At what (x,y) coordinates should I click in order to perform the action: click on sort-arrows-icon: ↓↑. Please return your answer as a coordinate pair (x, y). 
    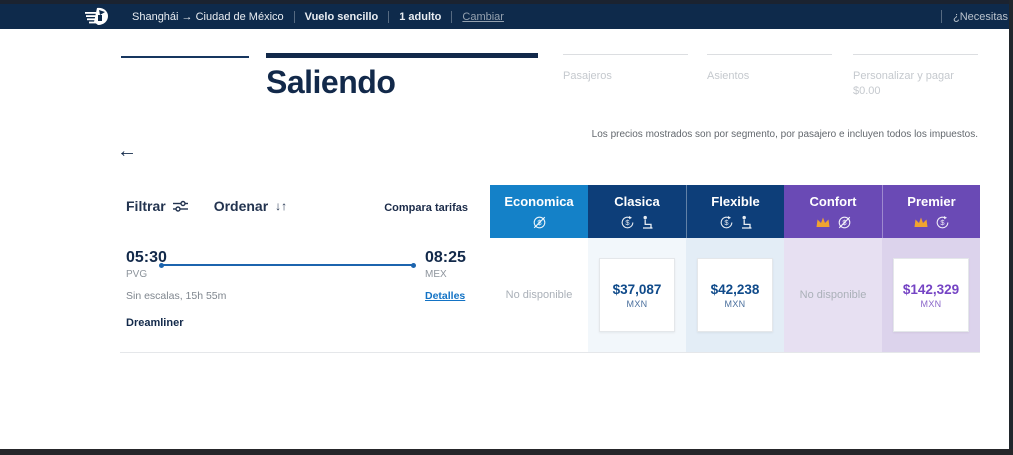
    Looking at the image, I should click on (281, 206).